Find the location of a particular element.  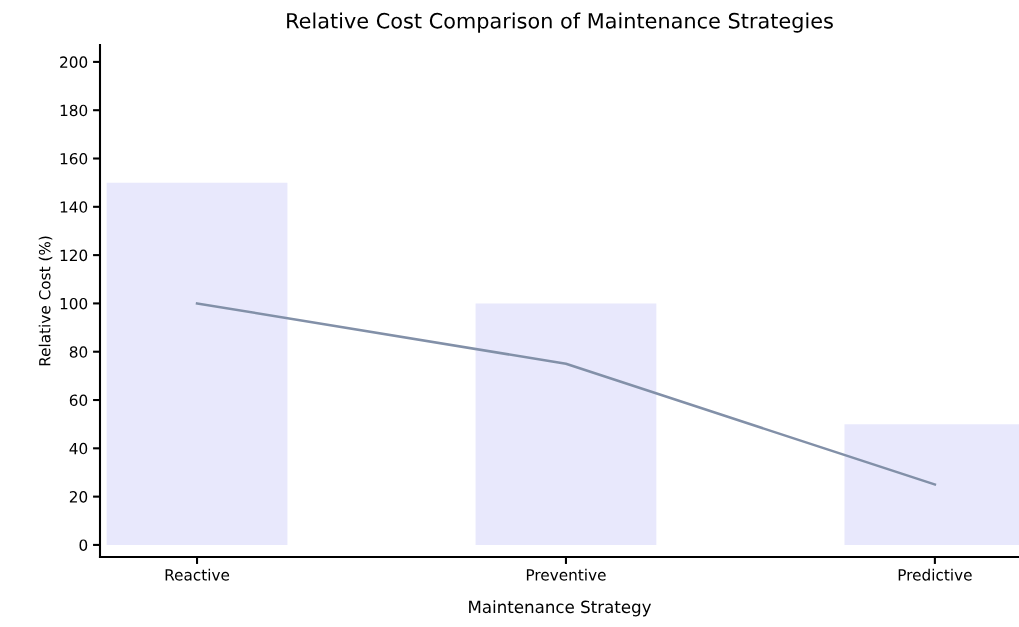

y-tick-label: 60 is located at coordinates (78, 400).